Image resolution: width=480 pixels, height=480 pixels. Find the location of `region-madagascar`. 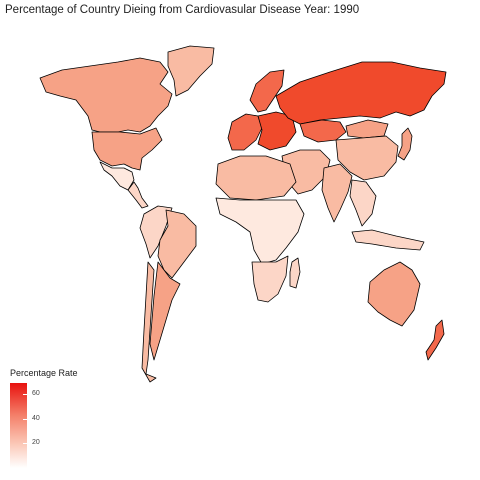

region-madagascar is located at coordinates (295, 273).